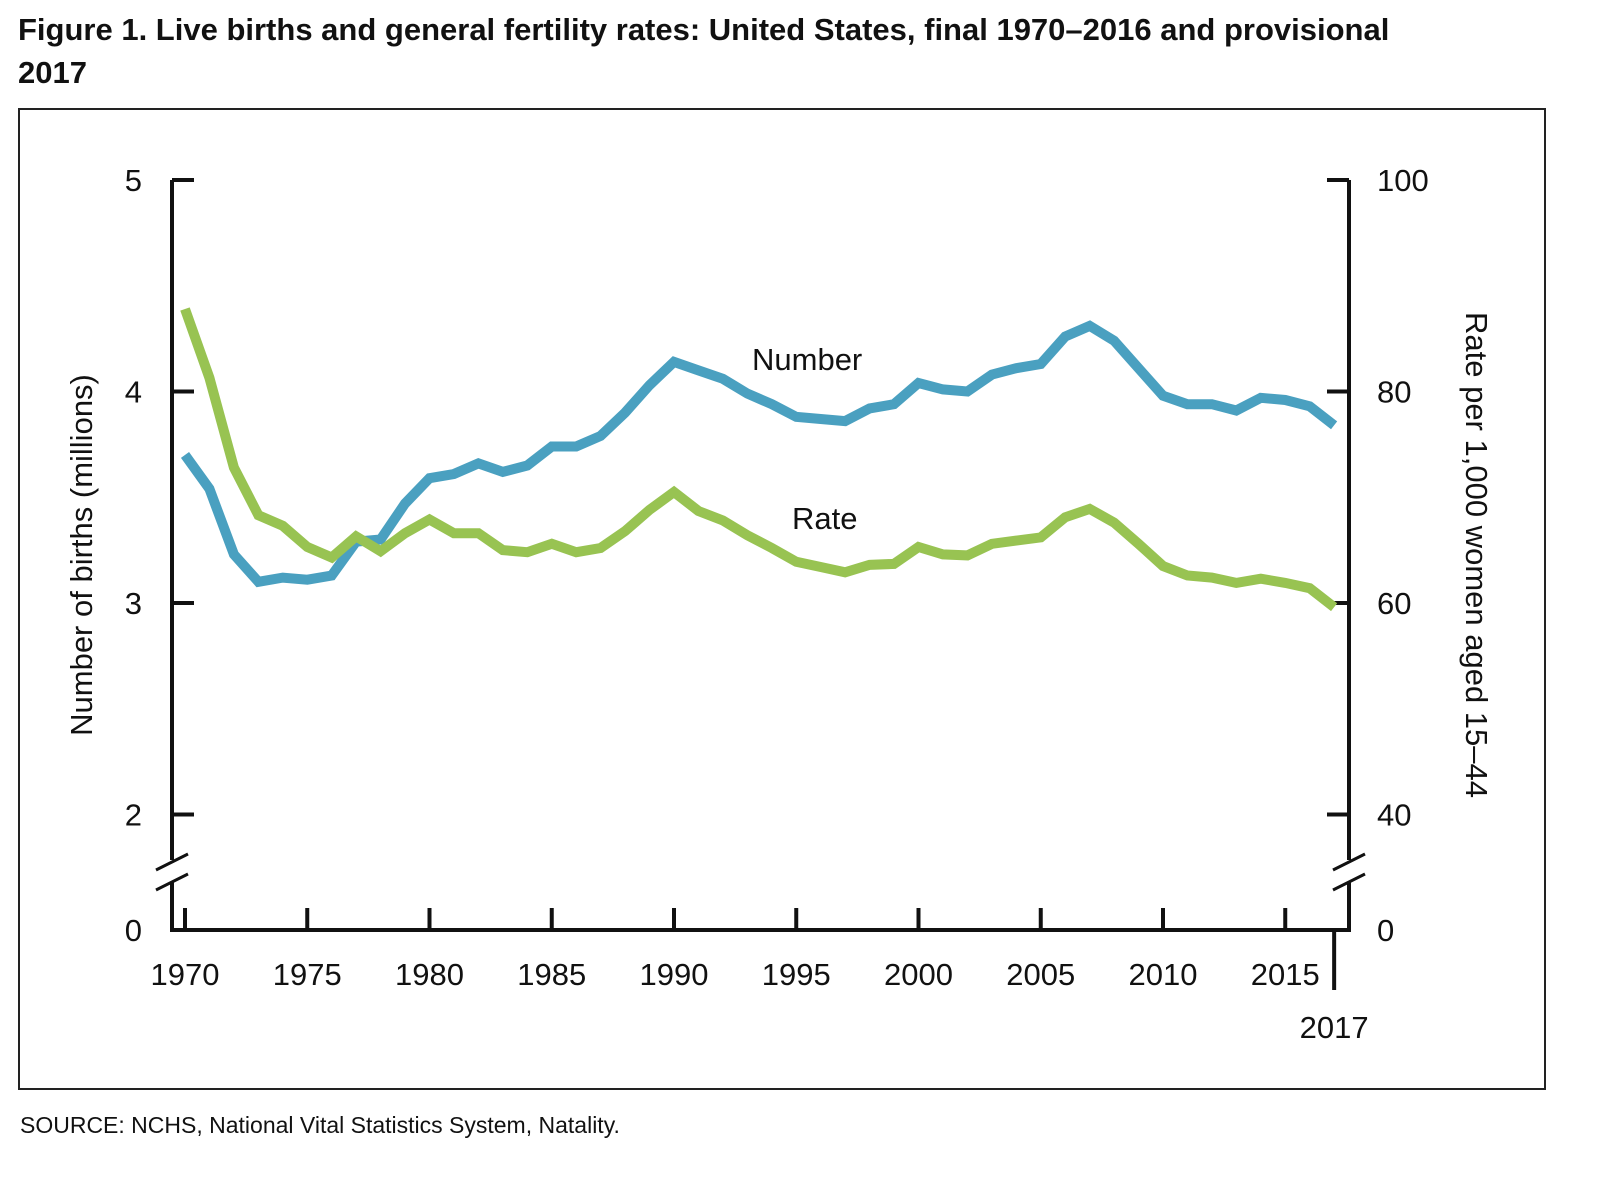  Describe the element at coordinates (133, 815) in the screenshot. I see `y-left-tick-label: 2` at that location.